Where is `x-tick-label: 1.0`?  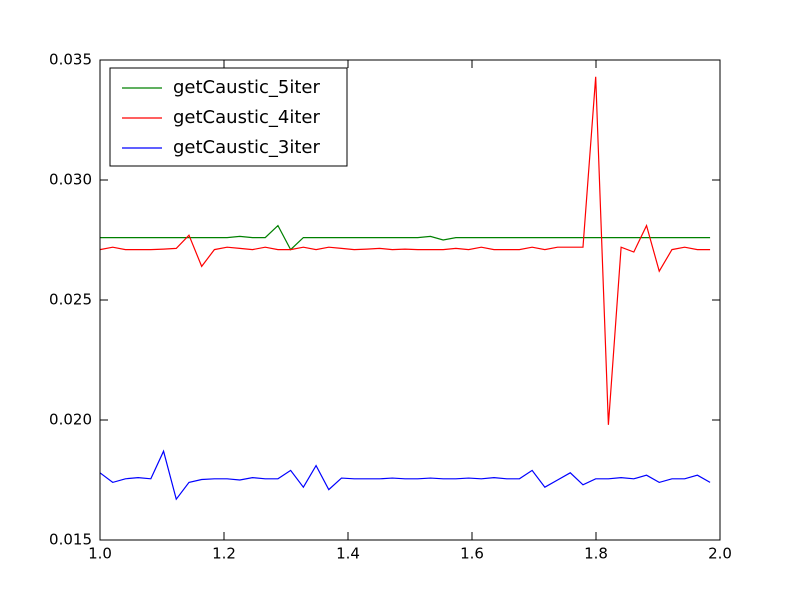 x-tick-label: 1.0 is located at coordinates (100, 554).